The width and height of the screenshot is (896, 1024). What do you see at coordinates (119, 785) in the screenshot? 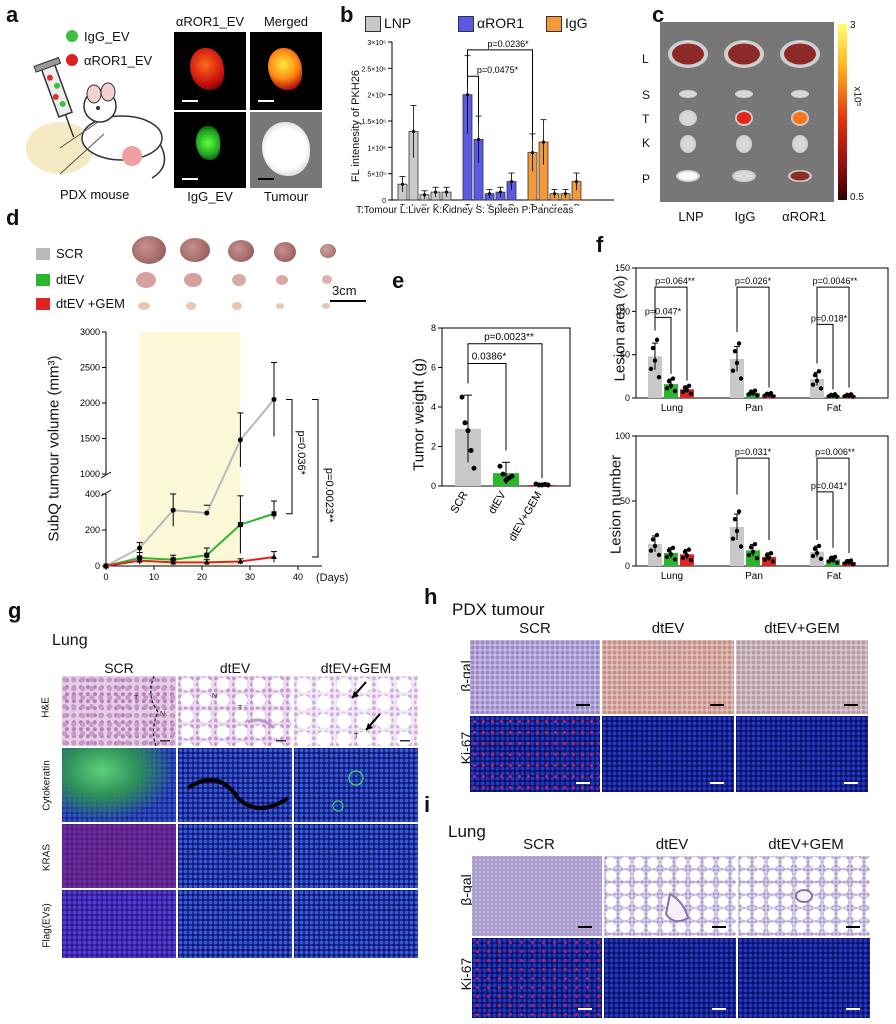
I see `g-cytokeratin-scr-image` at bounding box center [119, 785].